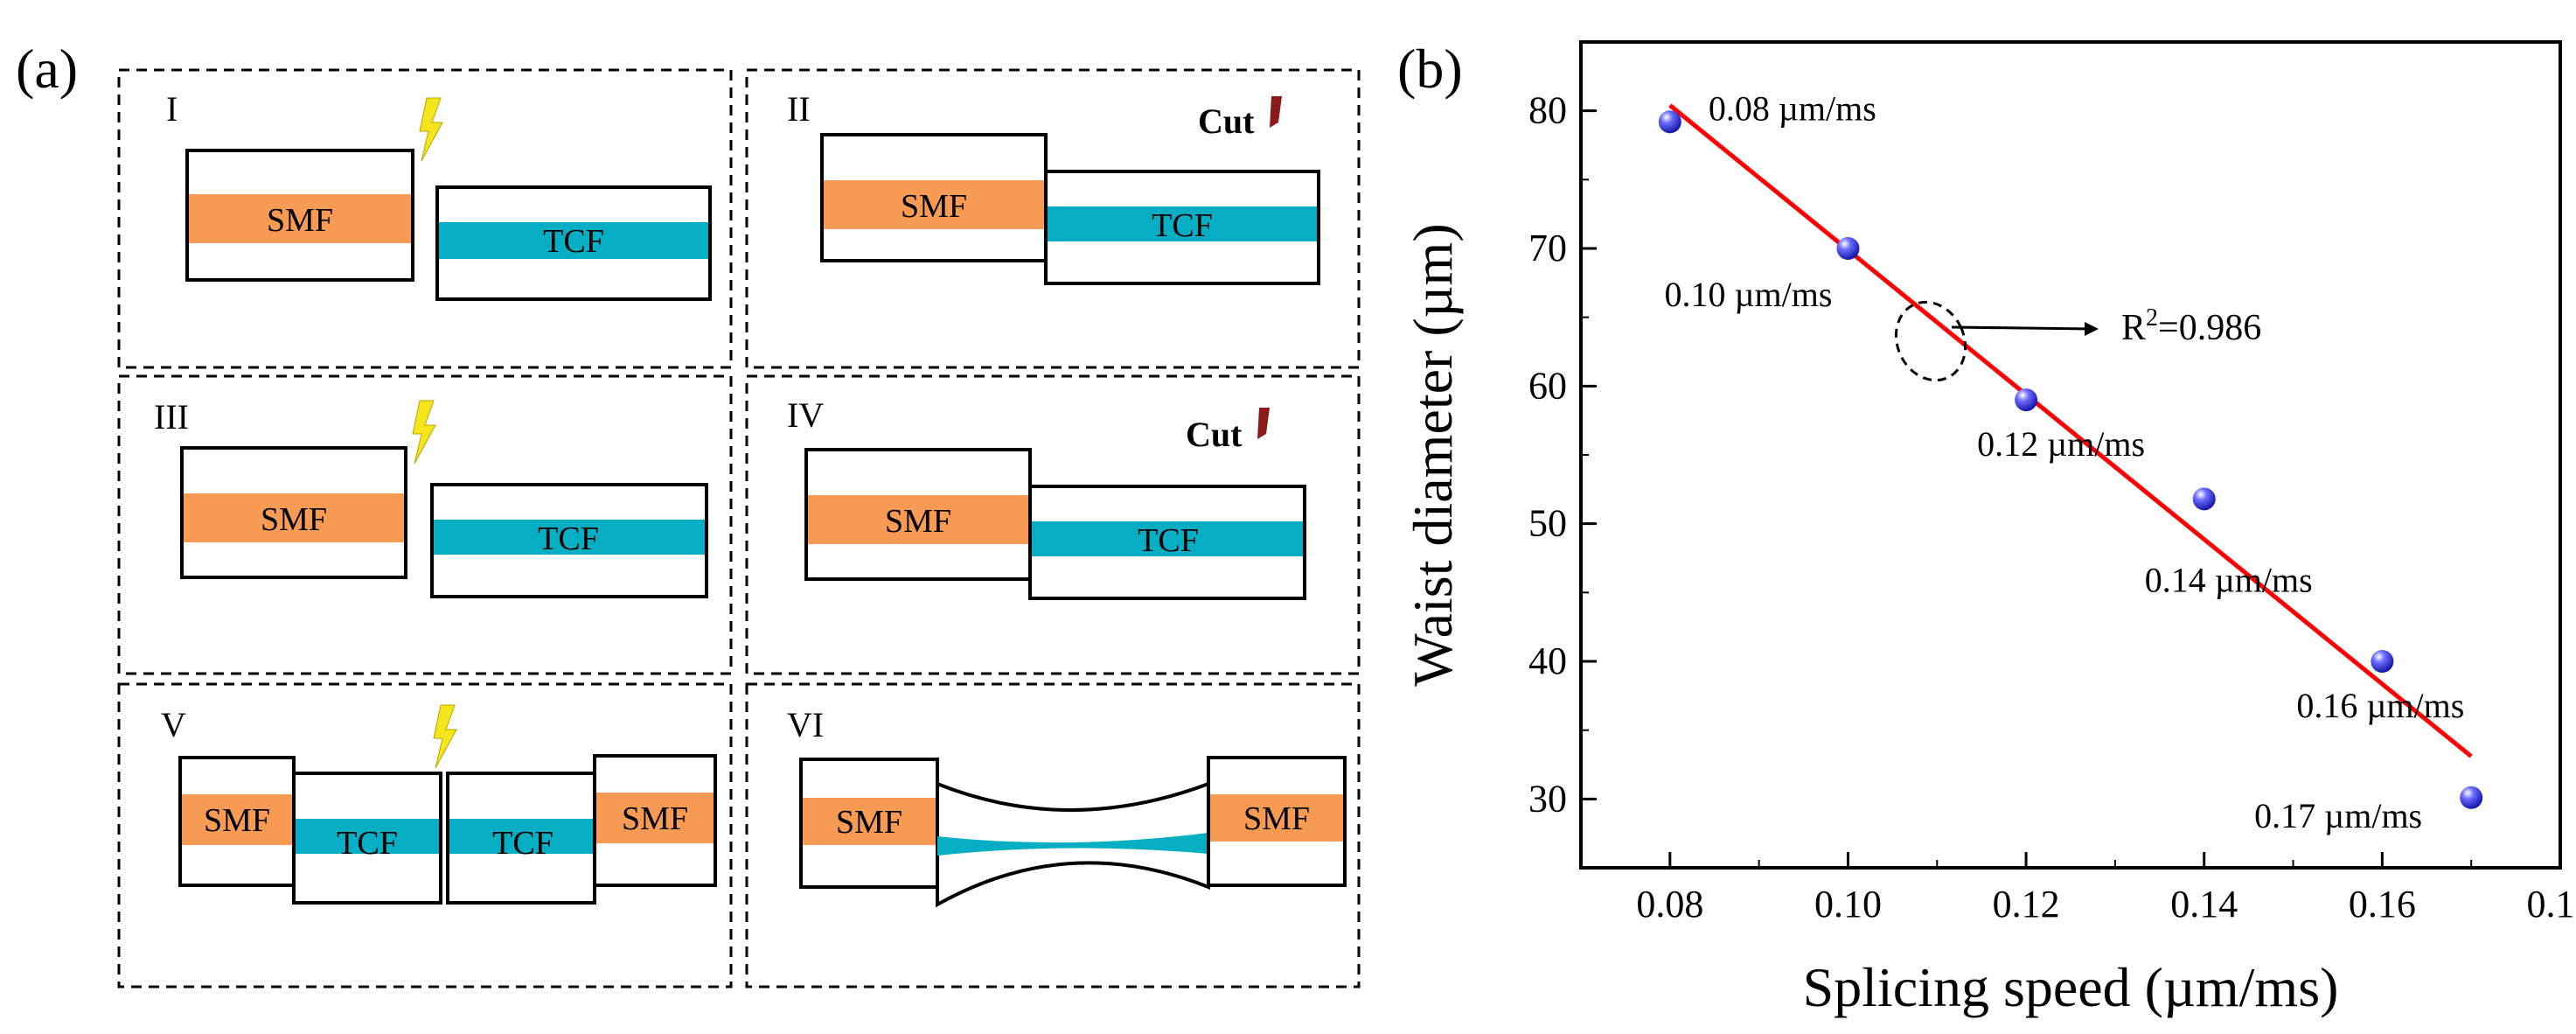 The height and width of the screenshot is (1034, 2576). What do you see at coordinates (2092, 329) in the screenshot?
I see `arrow-head-icon` at bounding box center [2092, 329].